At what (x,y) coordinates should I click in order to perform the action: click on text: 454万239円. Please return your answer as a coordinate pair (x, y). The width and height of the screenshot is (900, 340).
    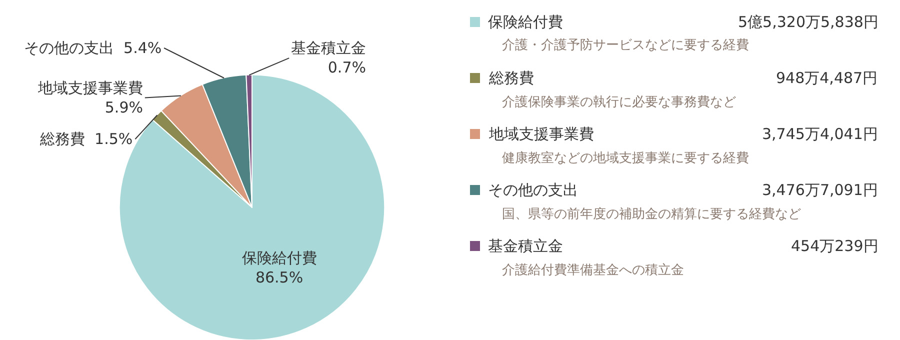
    Looking at the image, I should click on (834, 246).